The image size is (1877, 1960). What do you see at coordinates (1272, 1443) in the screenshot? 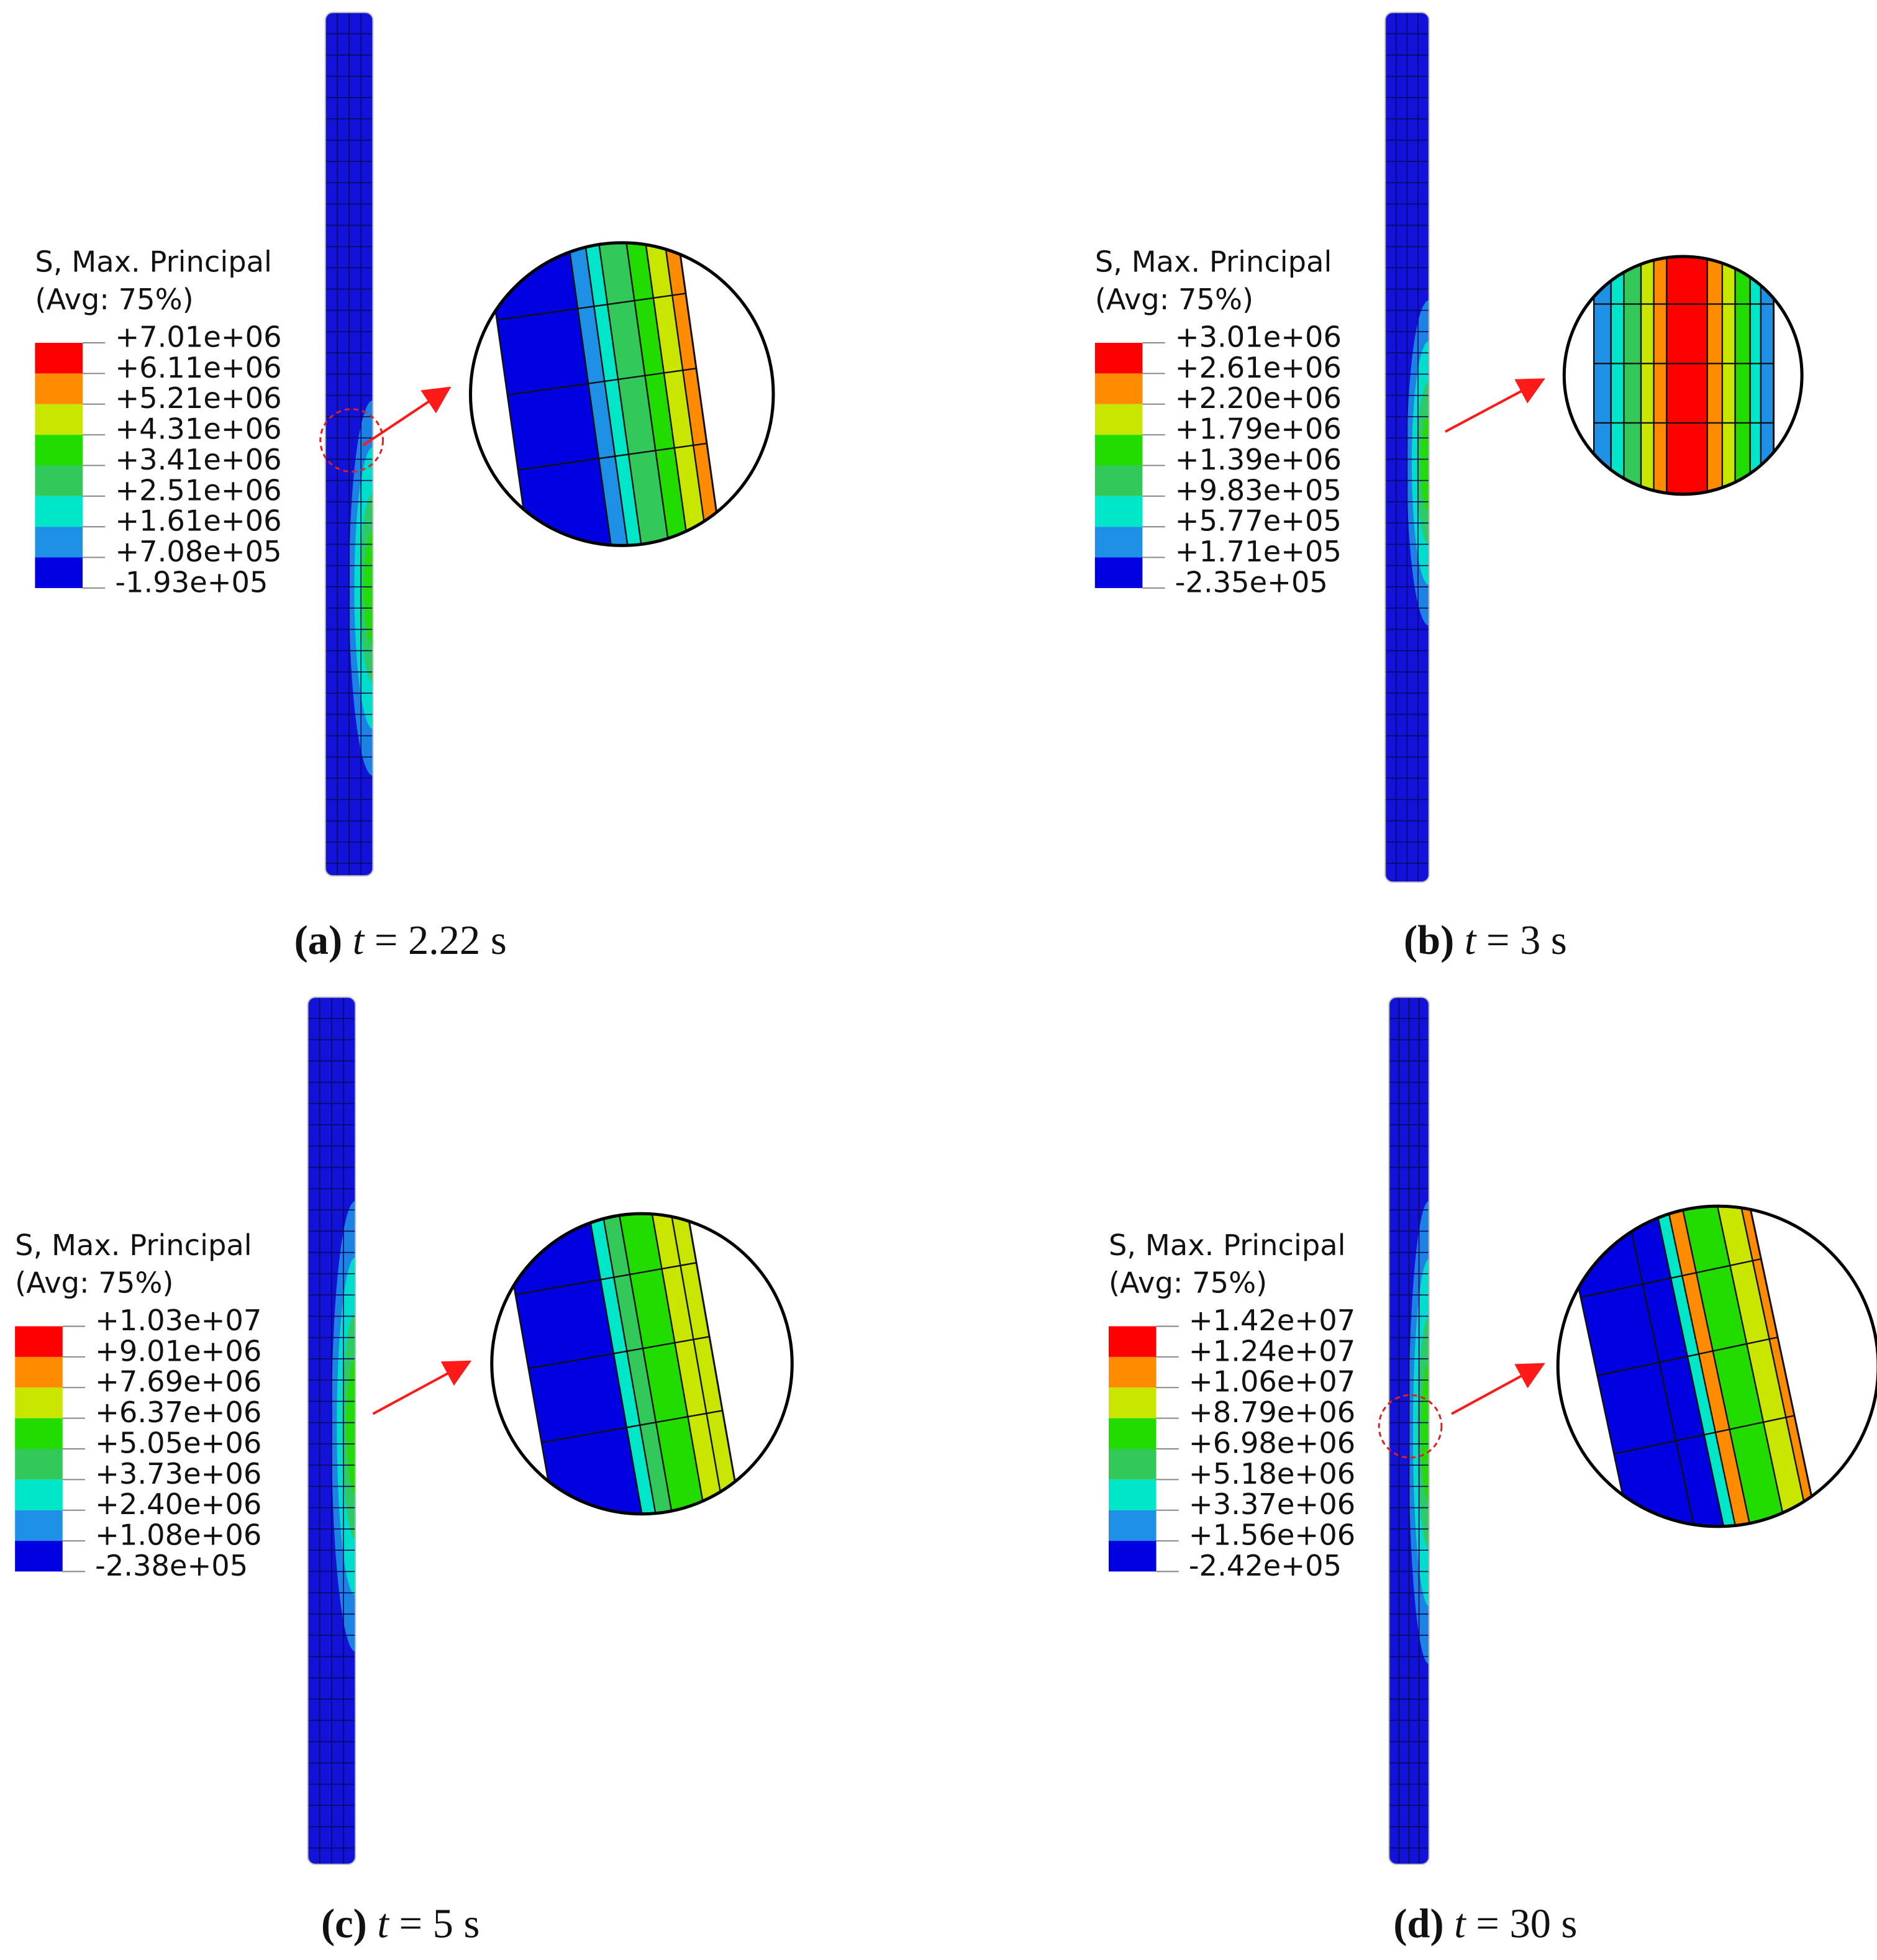
I see `legend-label: +6.98e+06` at bounding box center [1272, 1443].